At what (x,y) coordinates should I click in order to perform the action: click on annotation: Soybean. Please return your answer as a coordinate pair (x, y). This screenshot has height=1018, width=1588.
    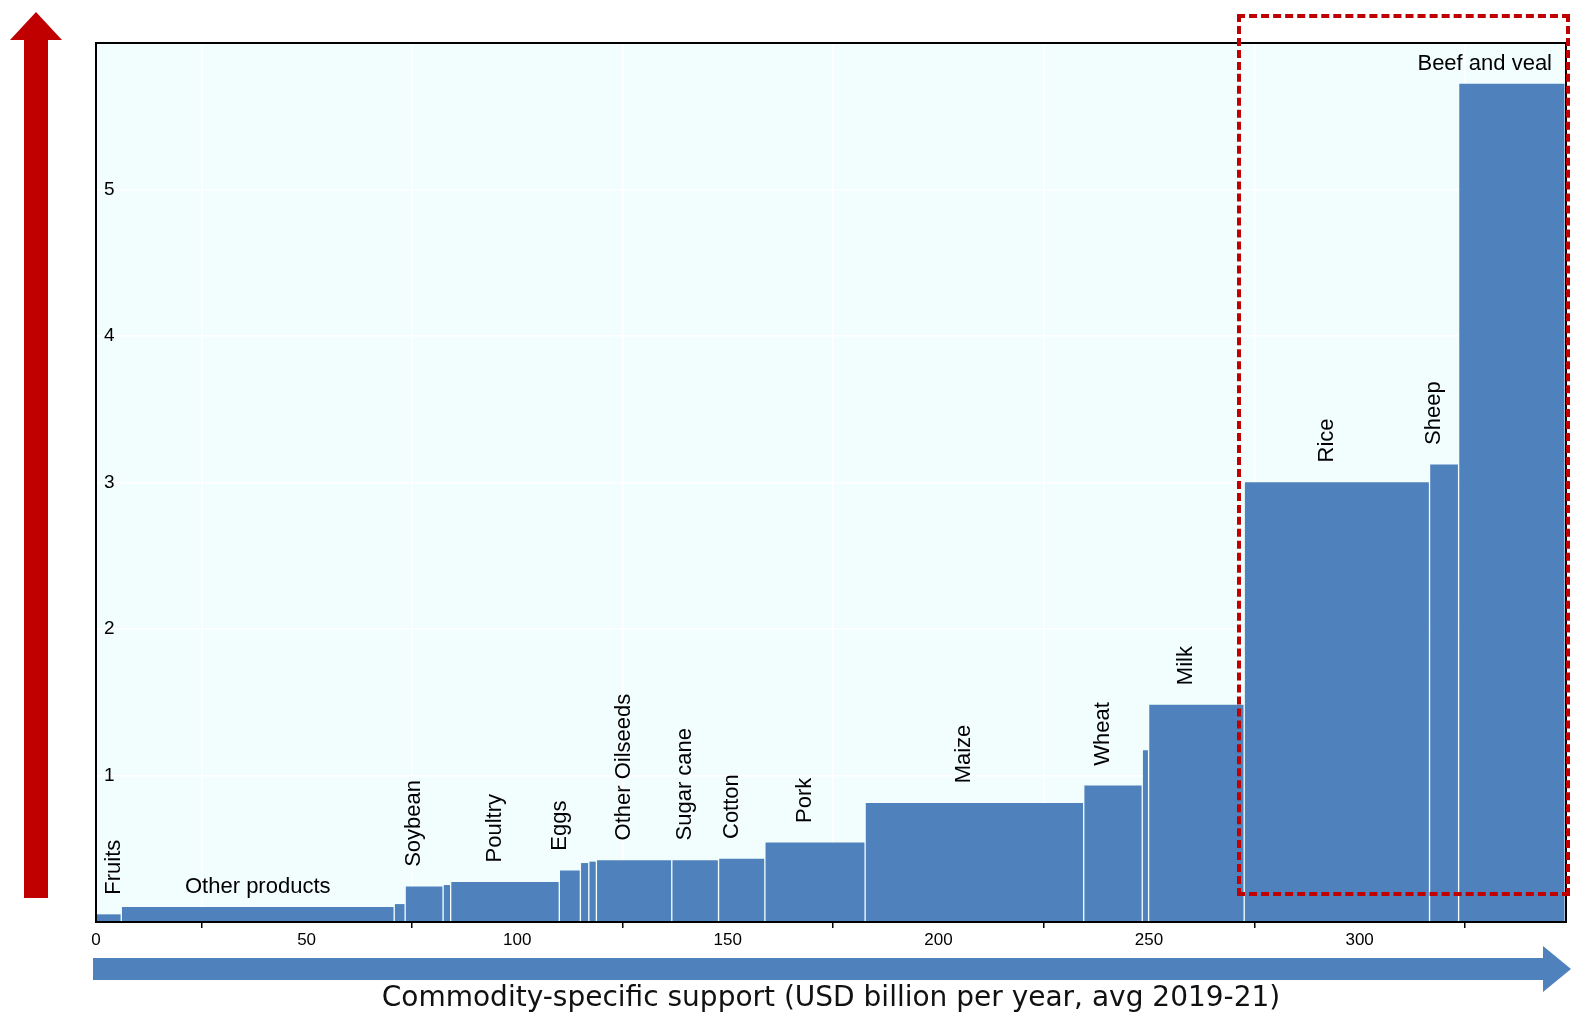
    Looking at the image, I should click on (413, 823).